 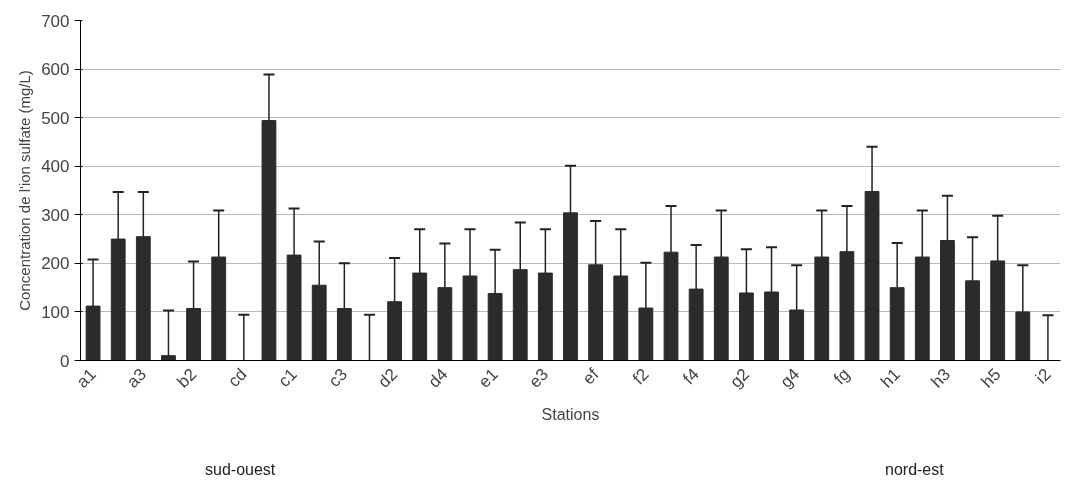 I want to click on x-tick-label: cd, so click(x=237, y=377).